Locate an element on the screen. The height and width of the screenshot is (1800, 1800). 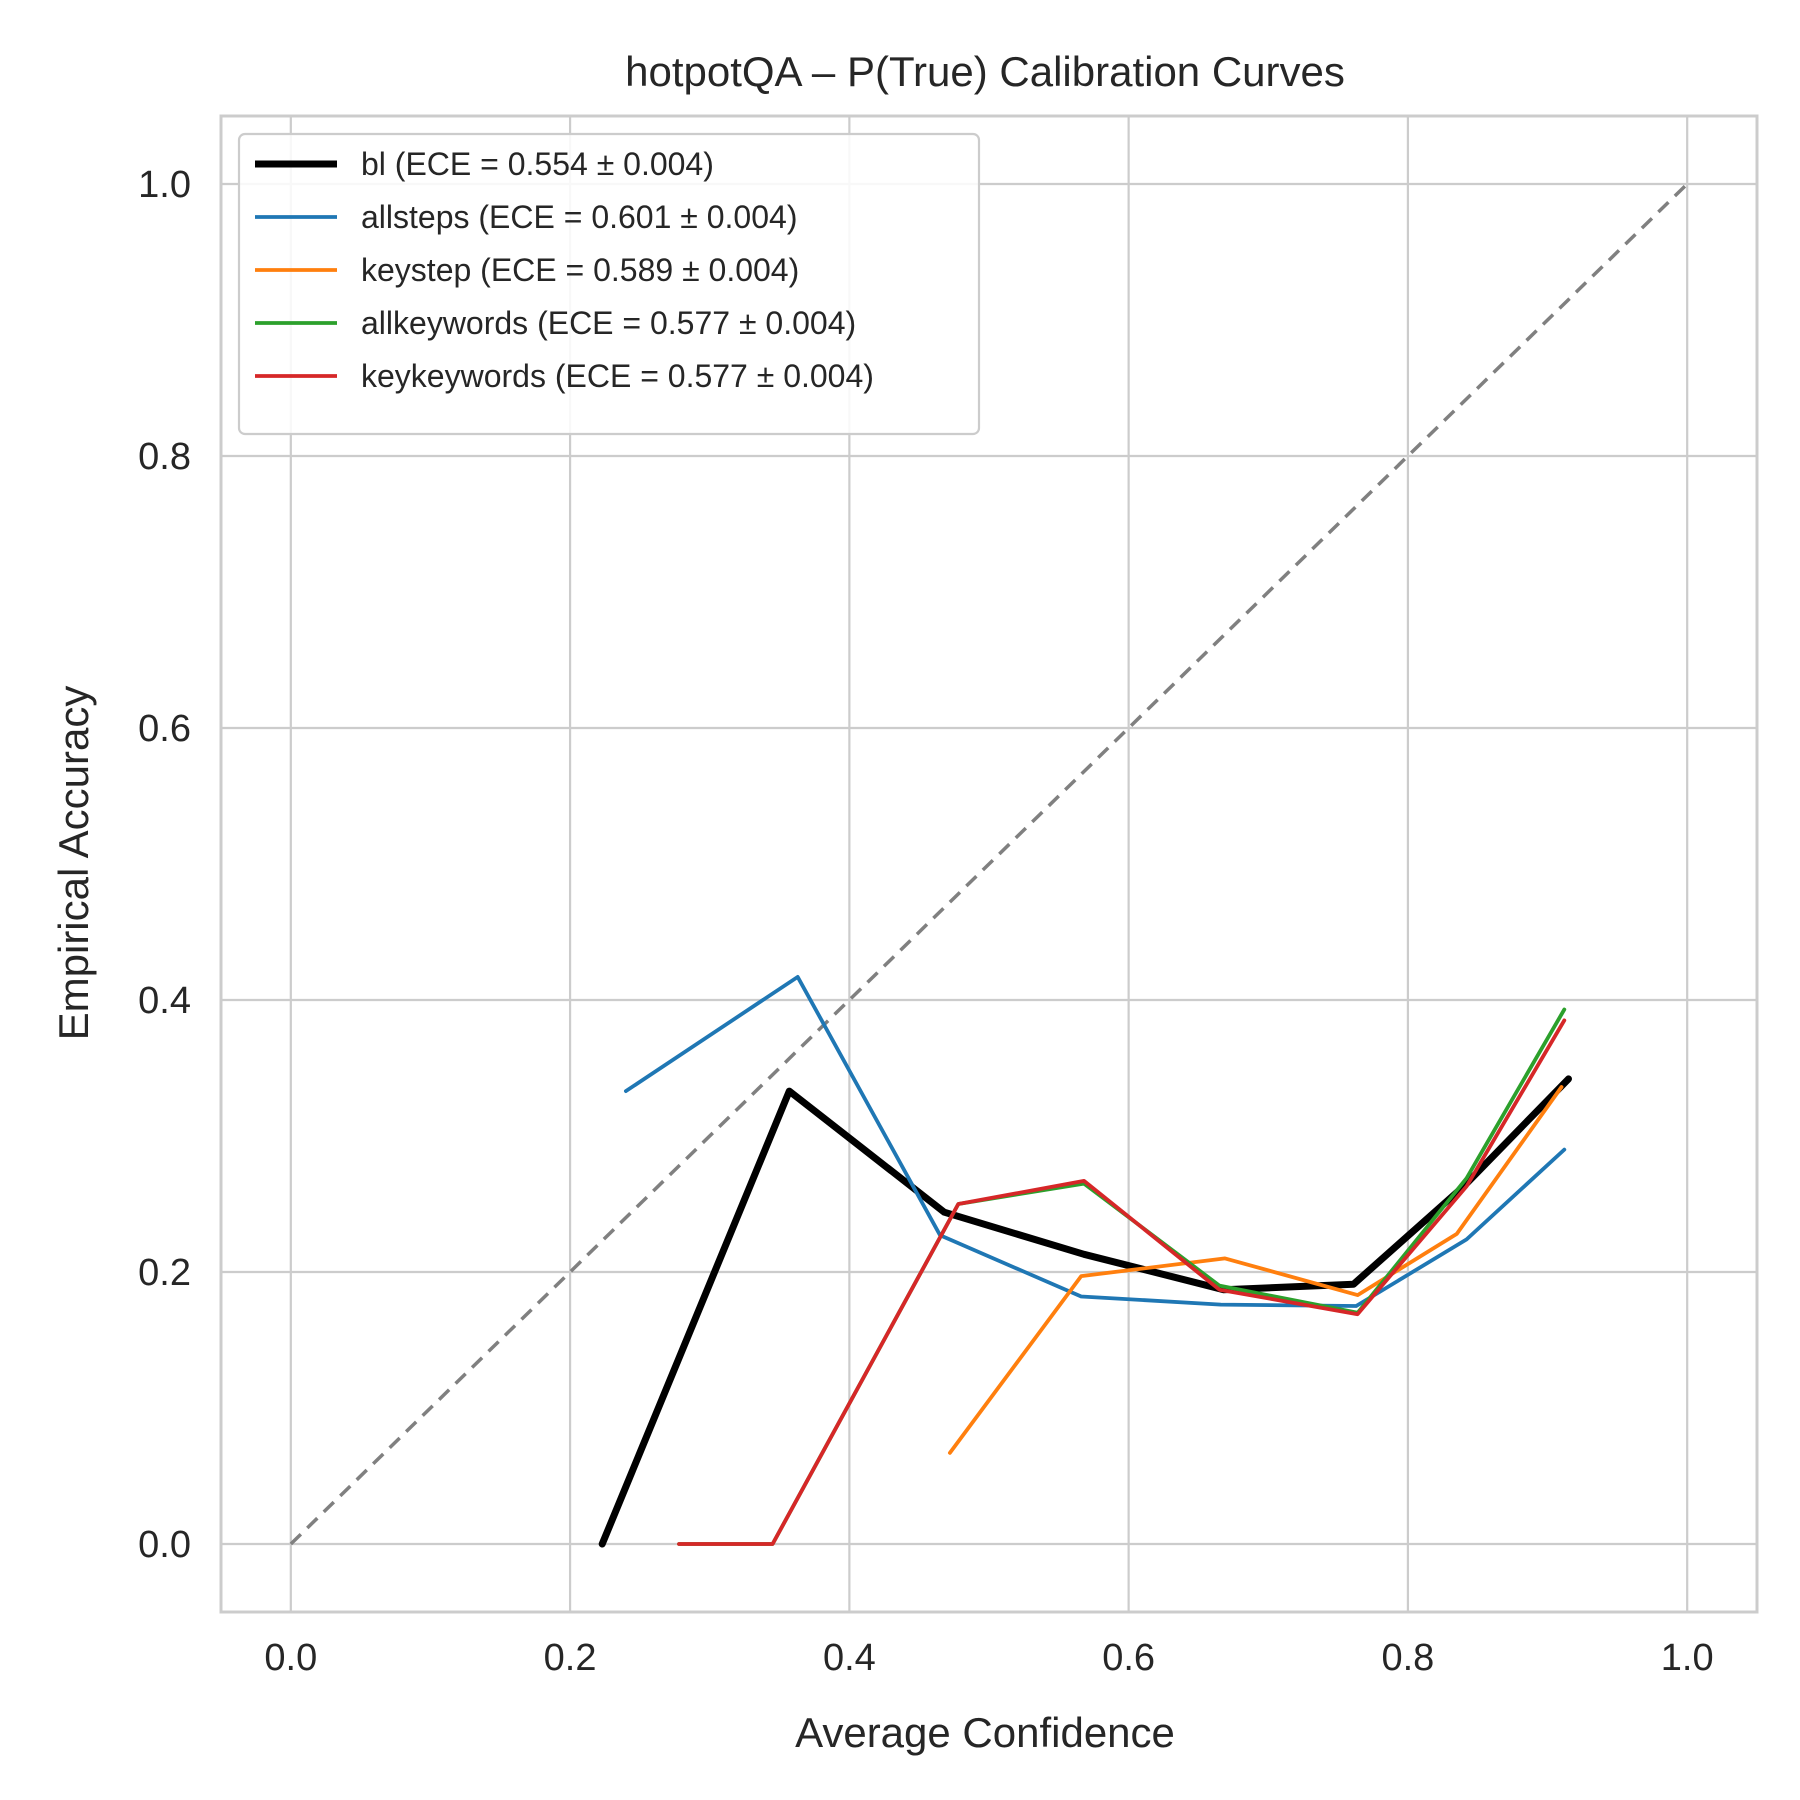
x-tick-label: 0.6 is located at coordinates (1128, 1658).